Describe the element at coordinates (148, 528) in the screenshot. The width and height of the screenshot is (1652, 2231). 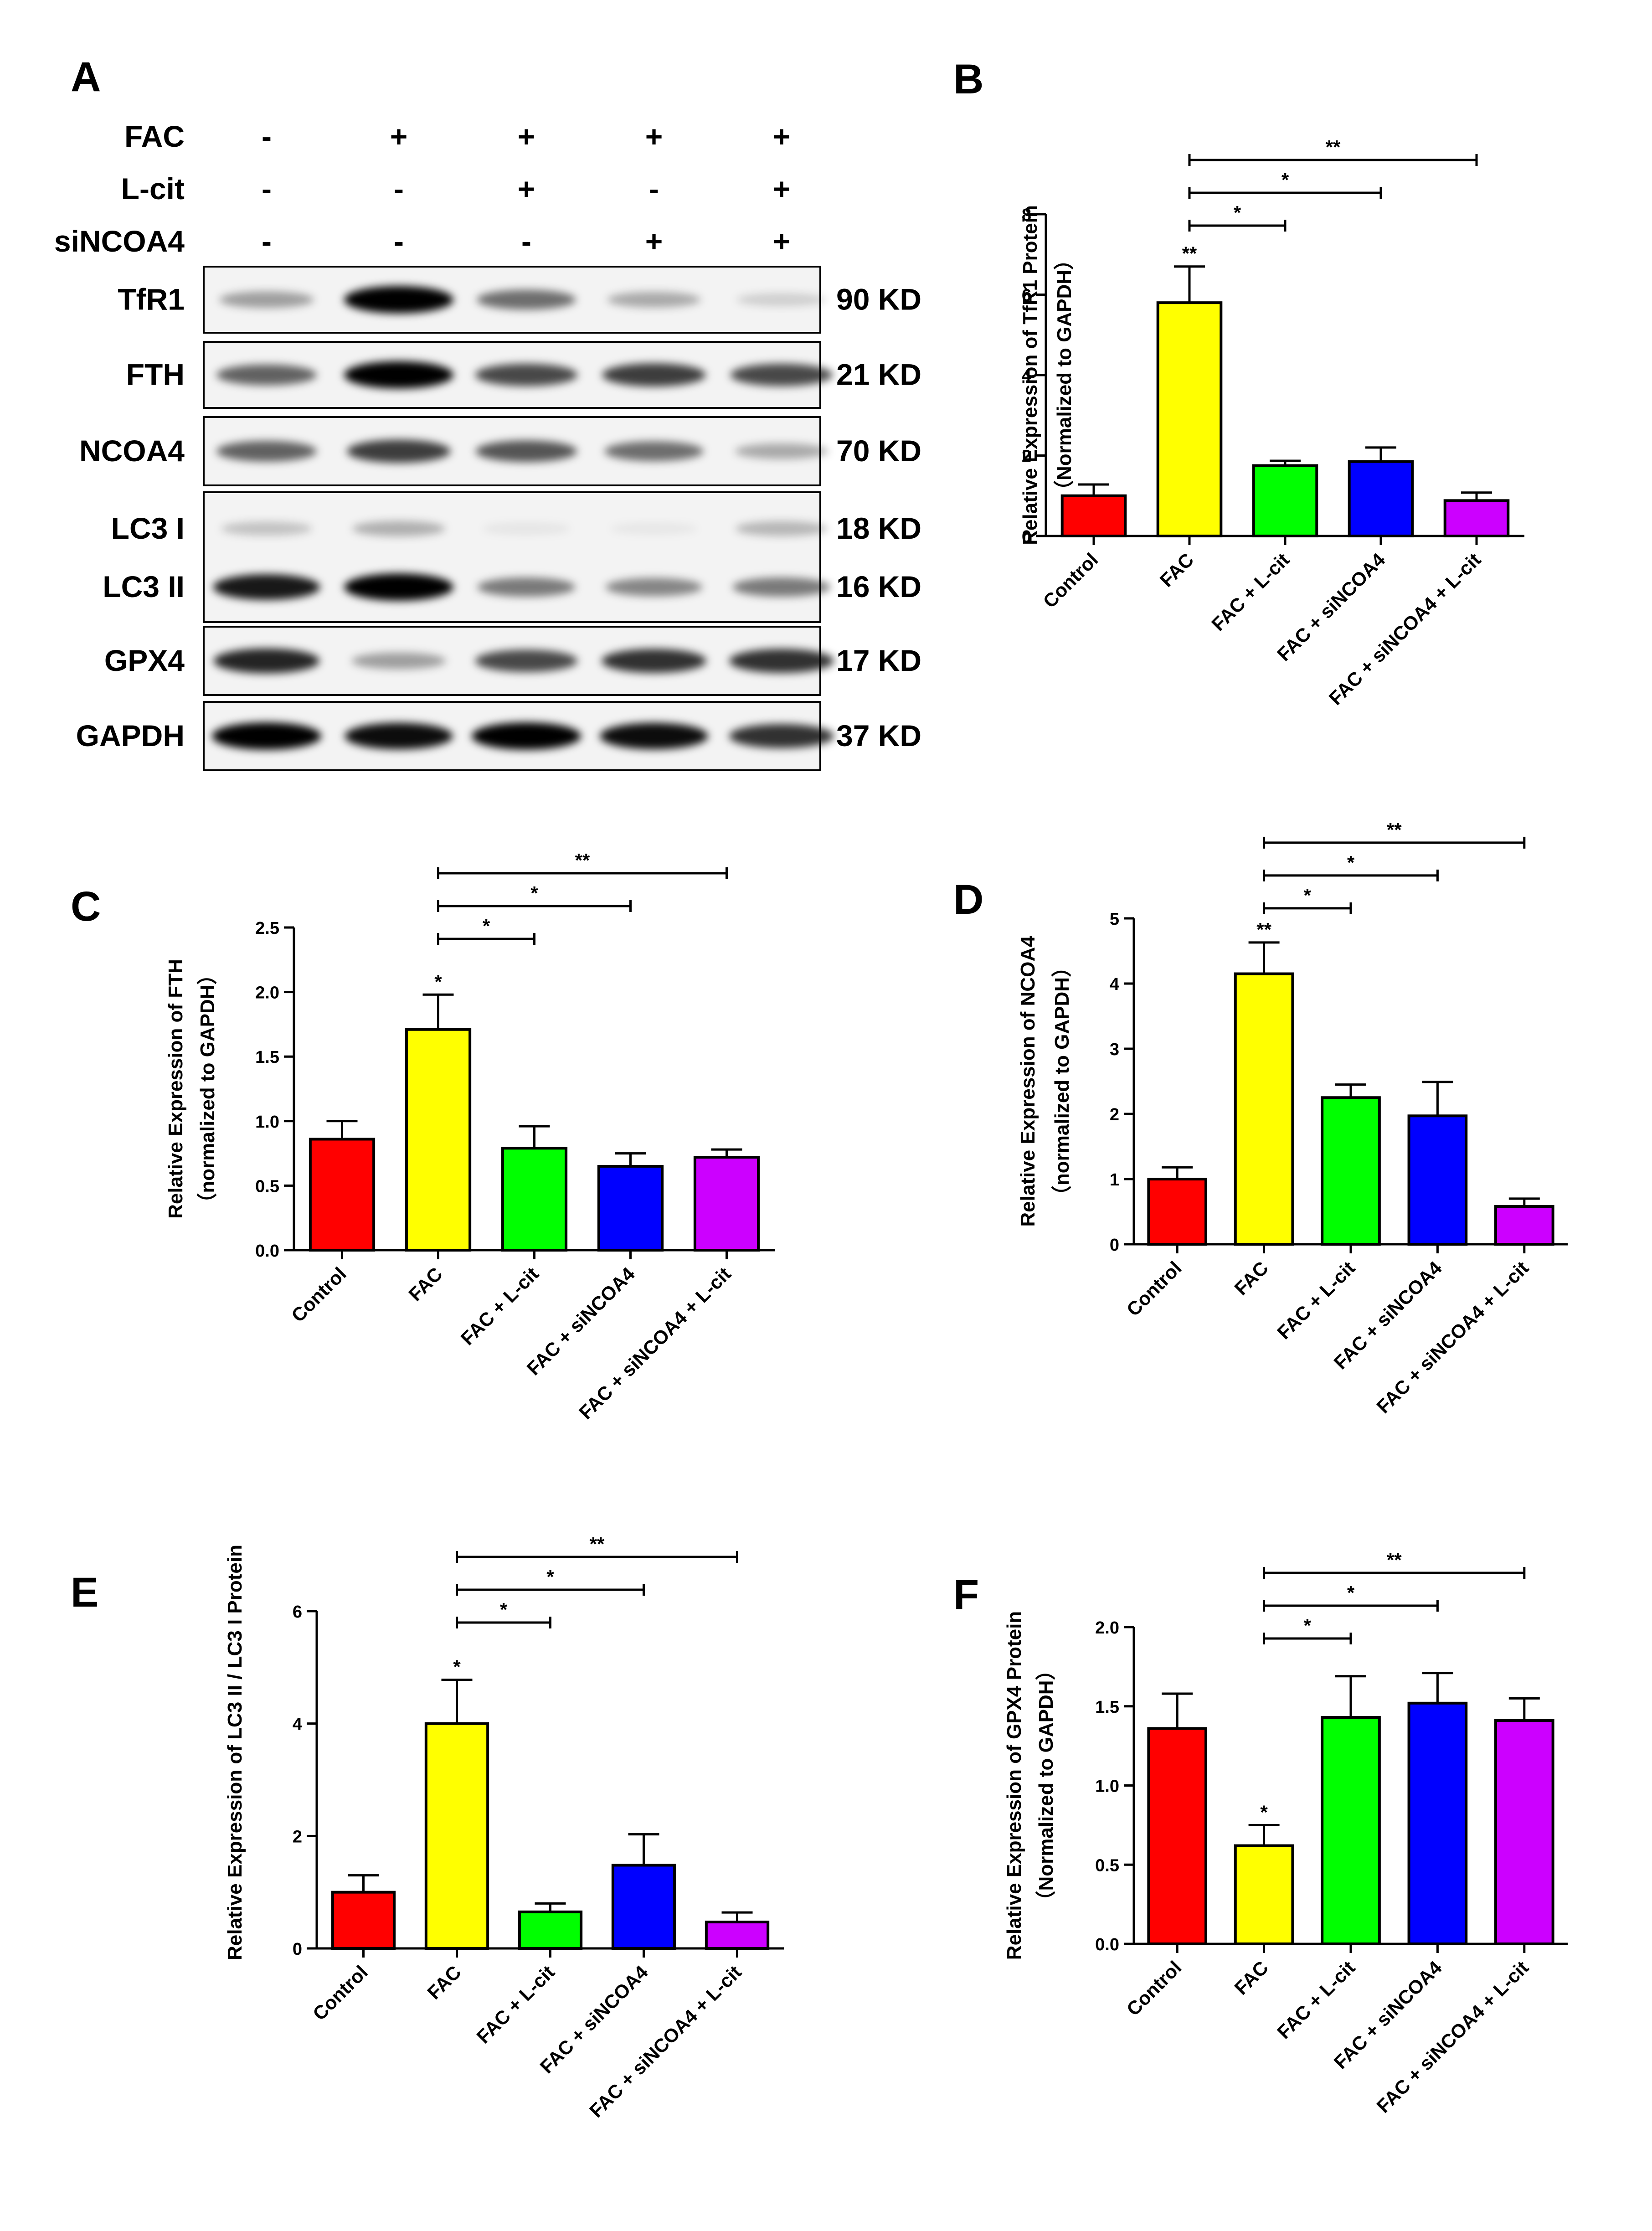
I see `blot-label-LC3-I: LC3 I` at that location.